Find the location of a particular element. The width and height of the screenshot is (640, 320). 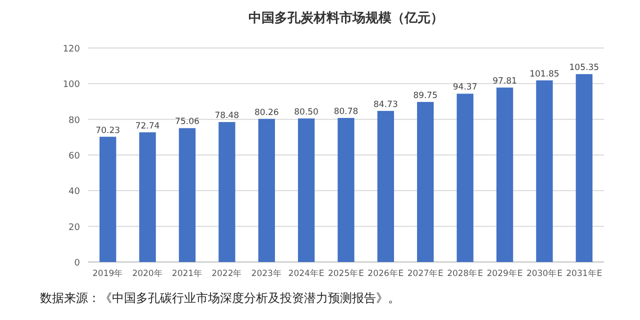

x-tick-label: 2025年E is located at coordinates (346, 273).